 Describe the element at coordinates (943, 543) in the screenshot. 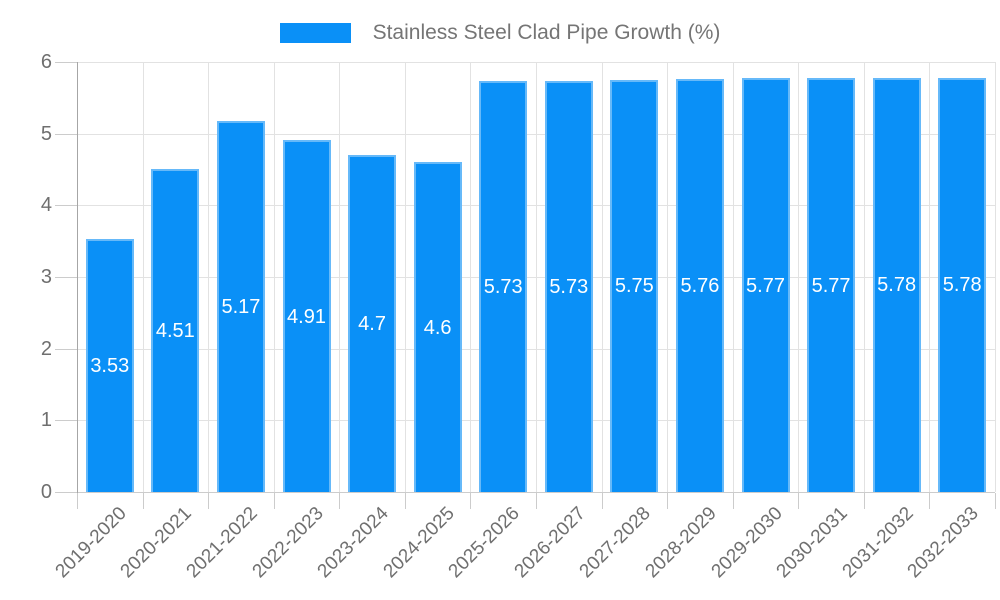

I see `x-axis-tick-label: 2032-2033` at that location.